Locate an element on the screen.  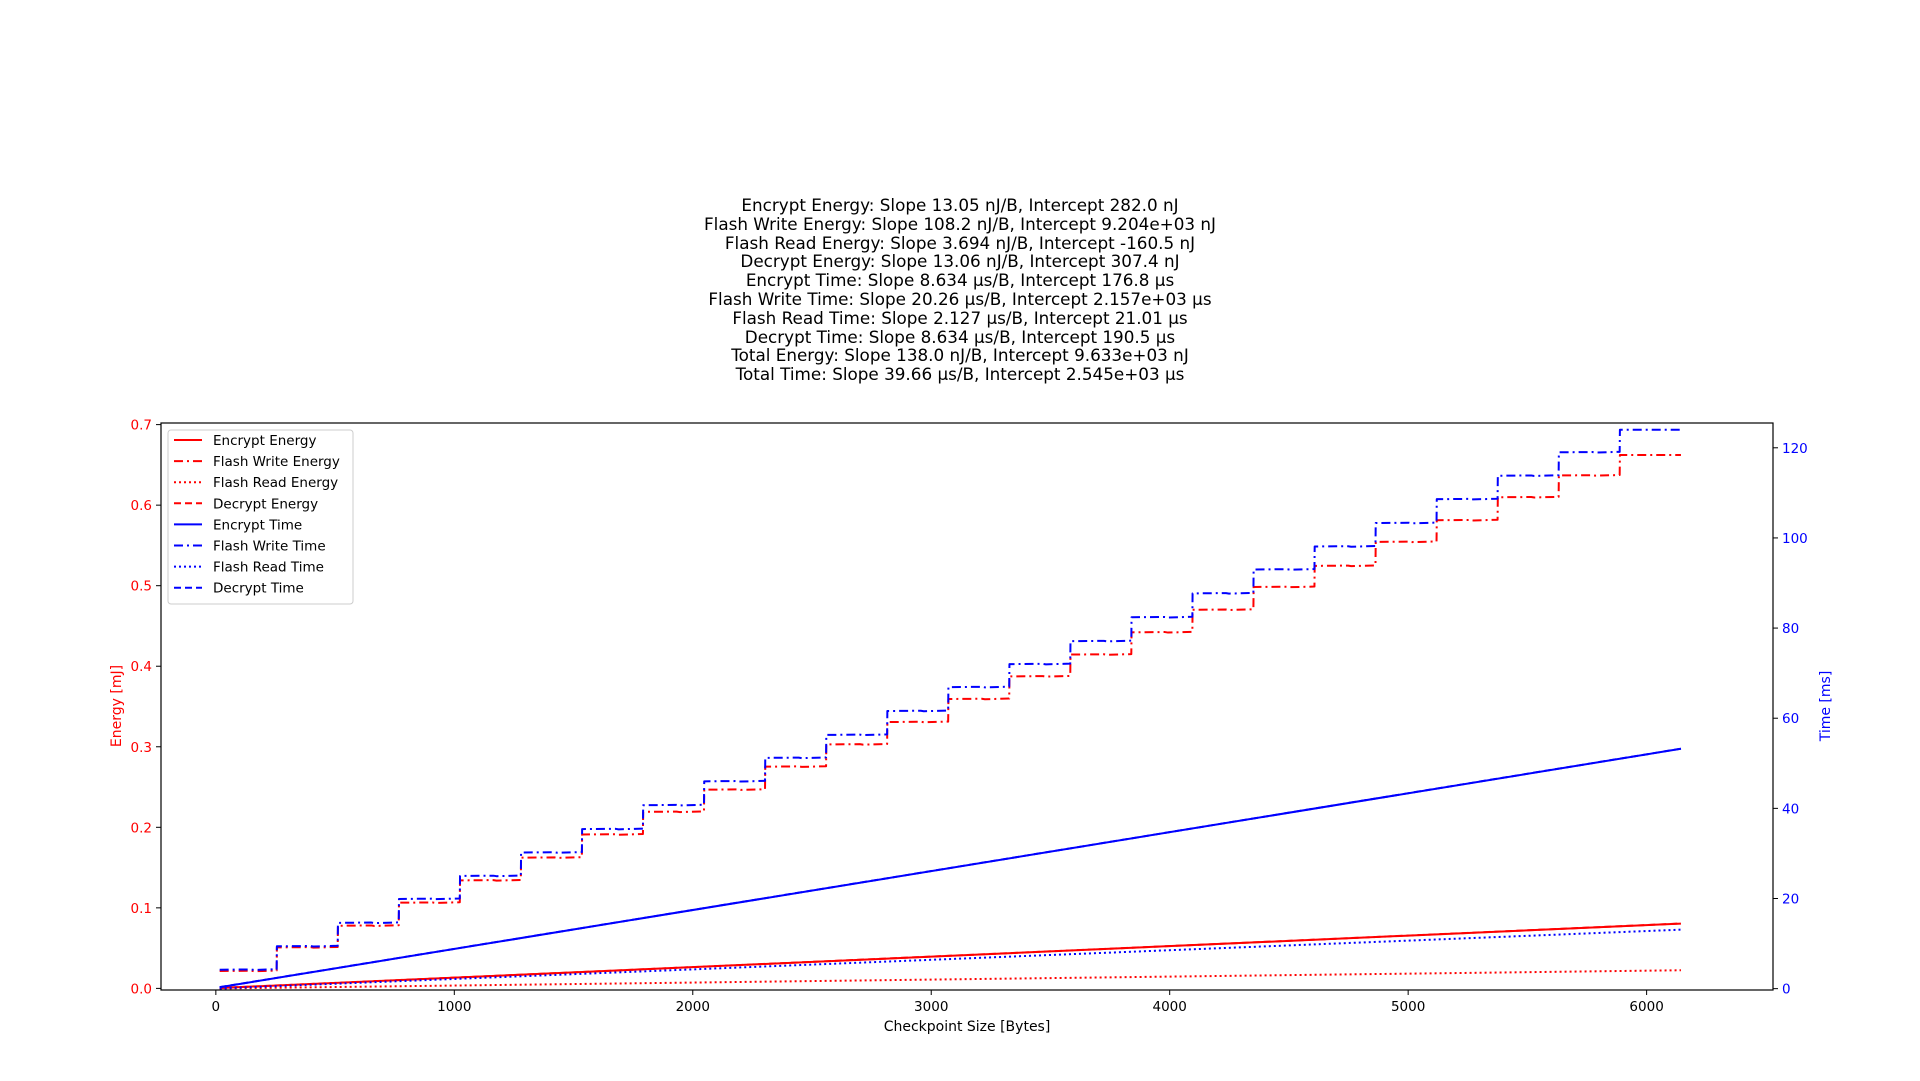
left-y-axis-ticks: 0.0 0.1 0.2 0.3 0.4 0.5 0.6 0.7 is located at coordinates (146, 707).